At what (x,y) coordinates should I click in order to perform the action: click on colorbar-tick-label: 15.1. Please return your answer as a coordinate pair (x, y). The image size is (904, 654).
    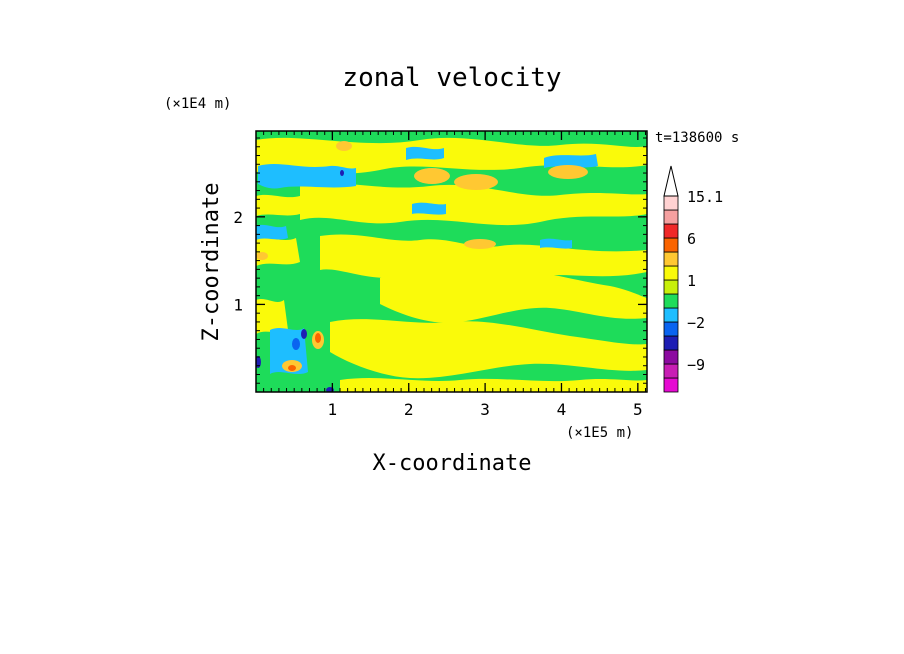
    Looking at the image, I should click on (705, 197).